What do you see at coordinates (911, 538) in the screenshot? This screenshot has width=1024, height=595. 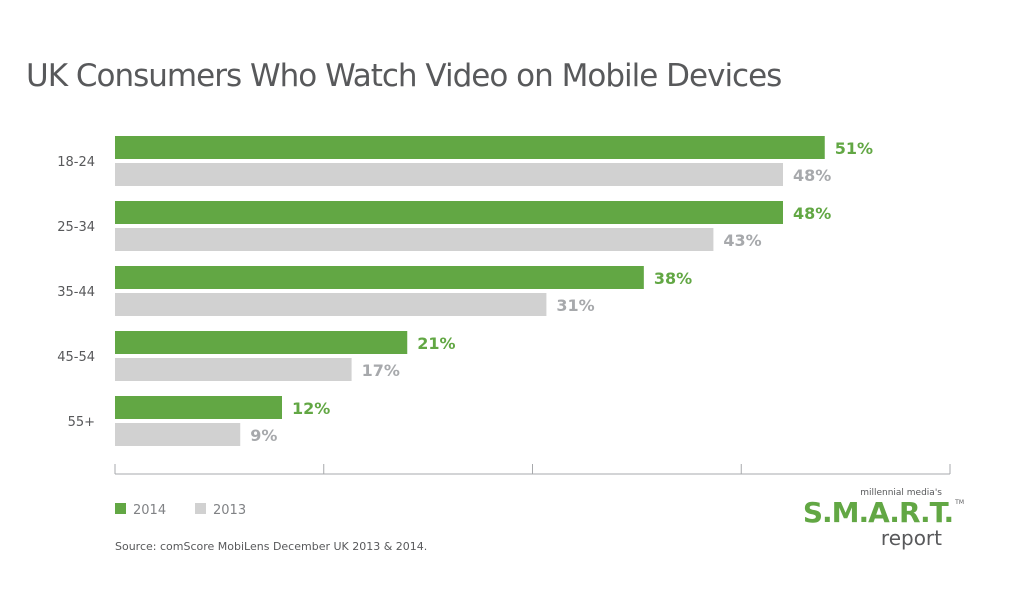 I see `logo-sub: report` at bounding box center [911, 538].